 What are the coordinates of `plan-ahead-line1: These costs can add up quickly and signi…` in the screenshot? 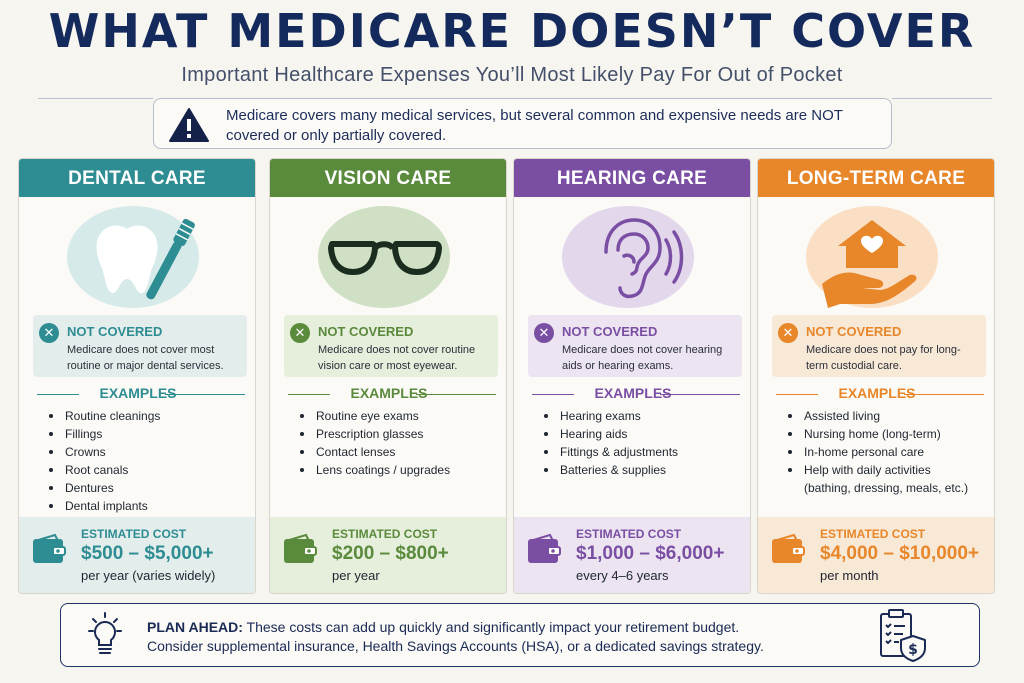 It's located at (491, 627).